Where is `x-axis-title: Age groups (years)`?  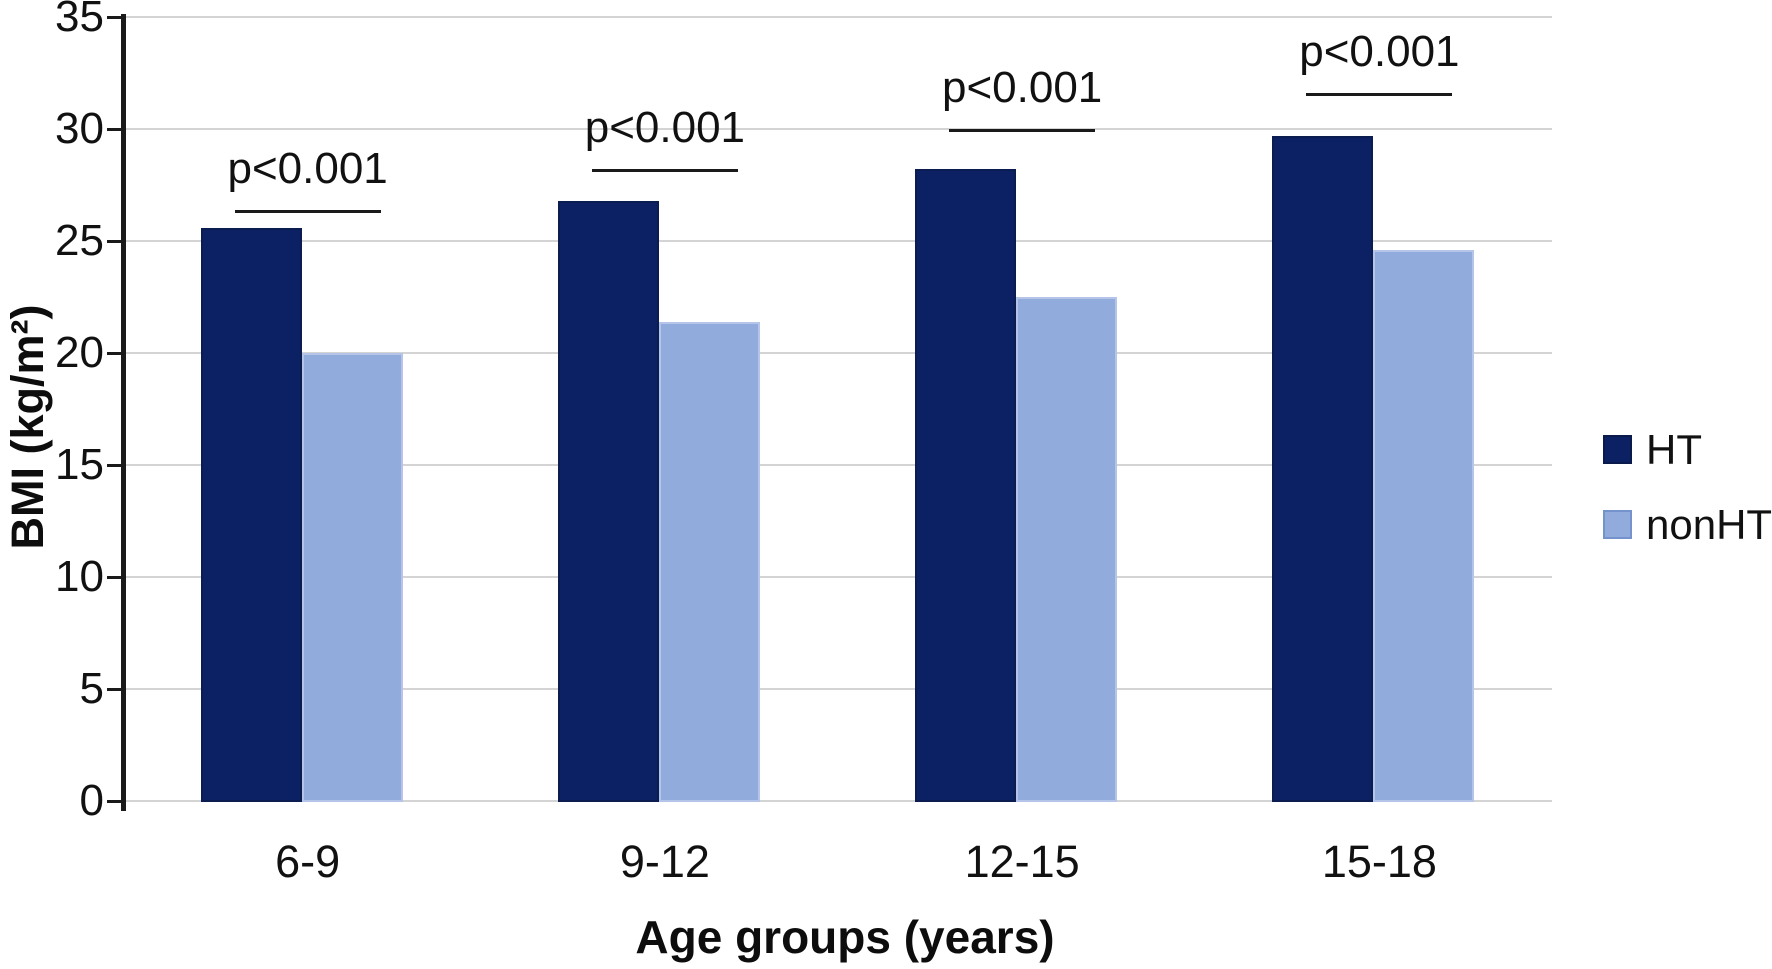 x-axis-title: Age groups (years) is located at coordinates (845, 937).